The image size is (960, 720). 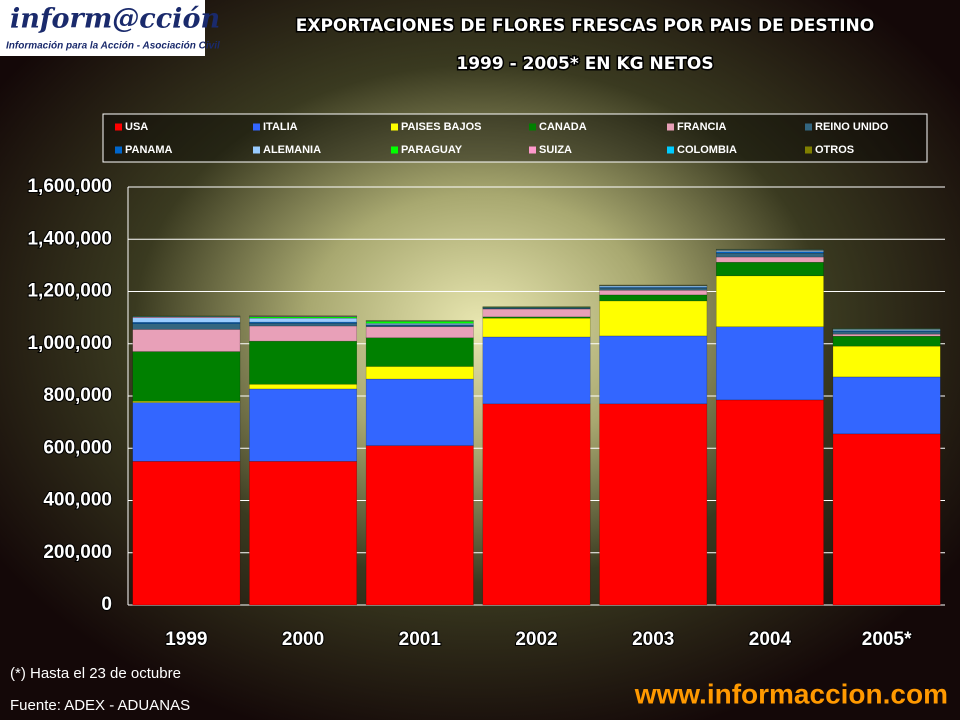 I want to click on legend-label: FRANCIA, so click(x=702, y=127).